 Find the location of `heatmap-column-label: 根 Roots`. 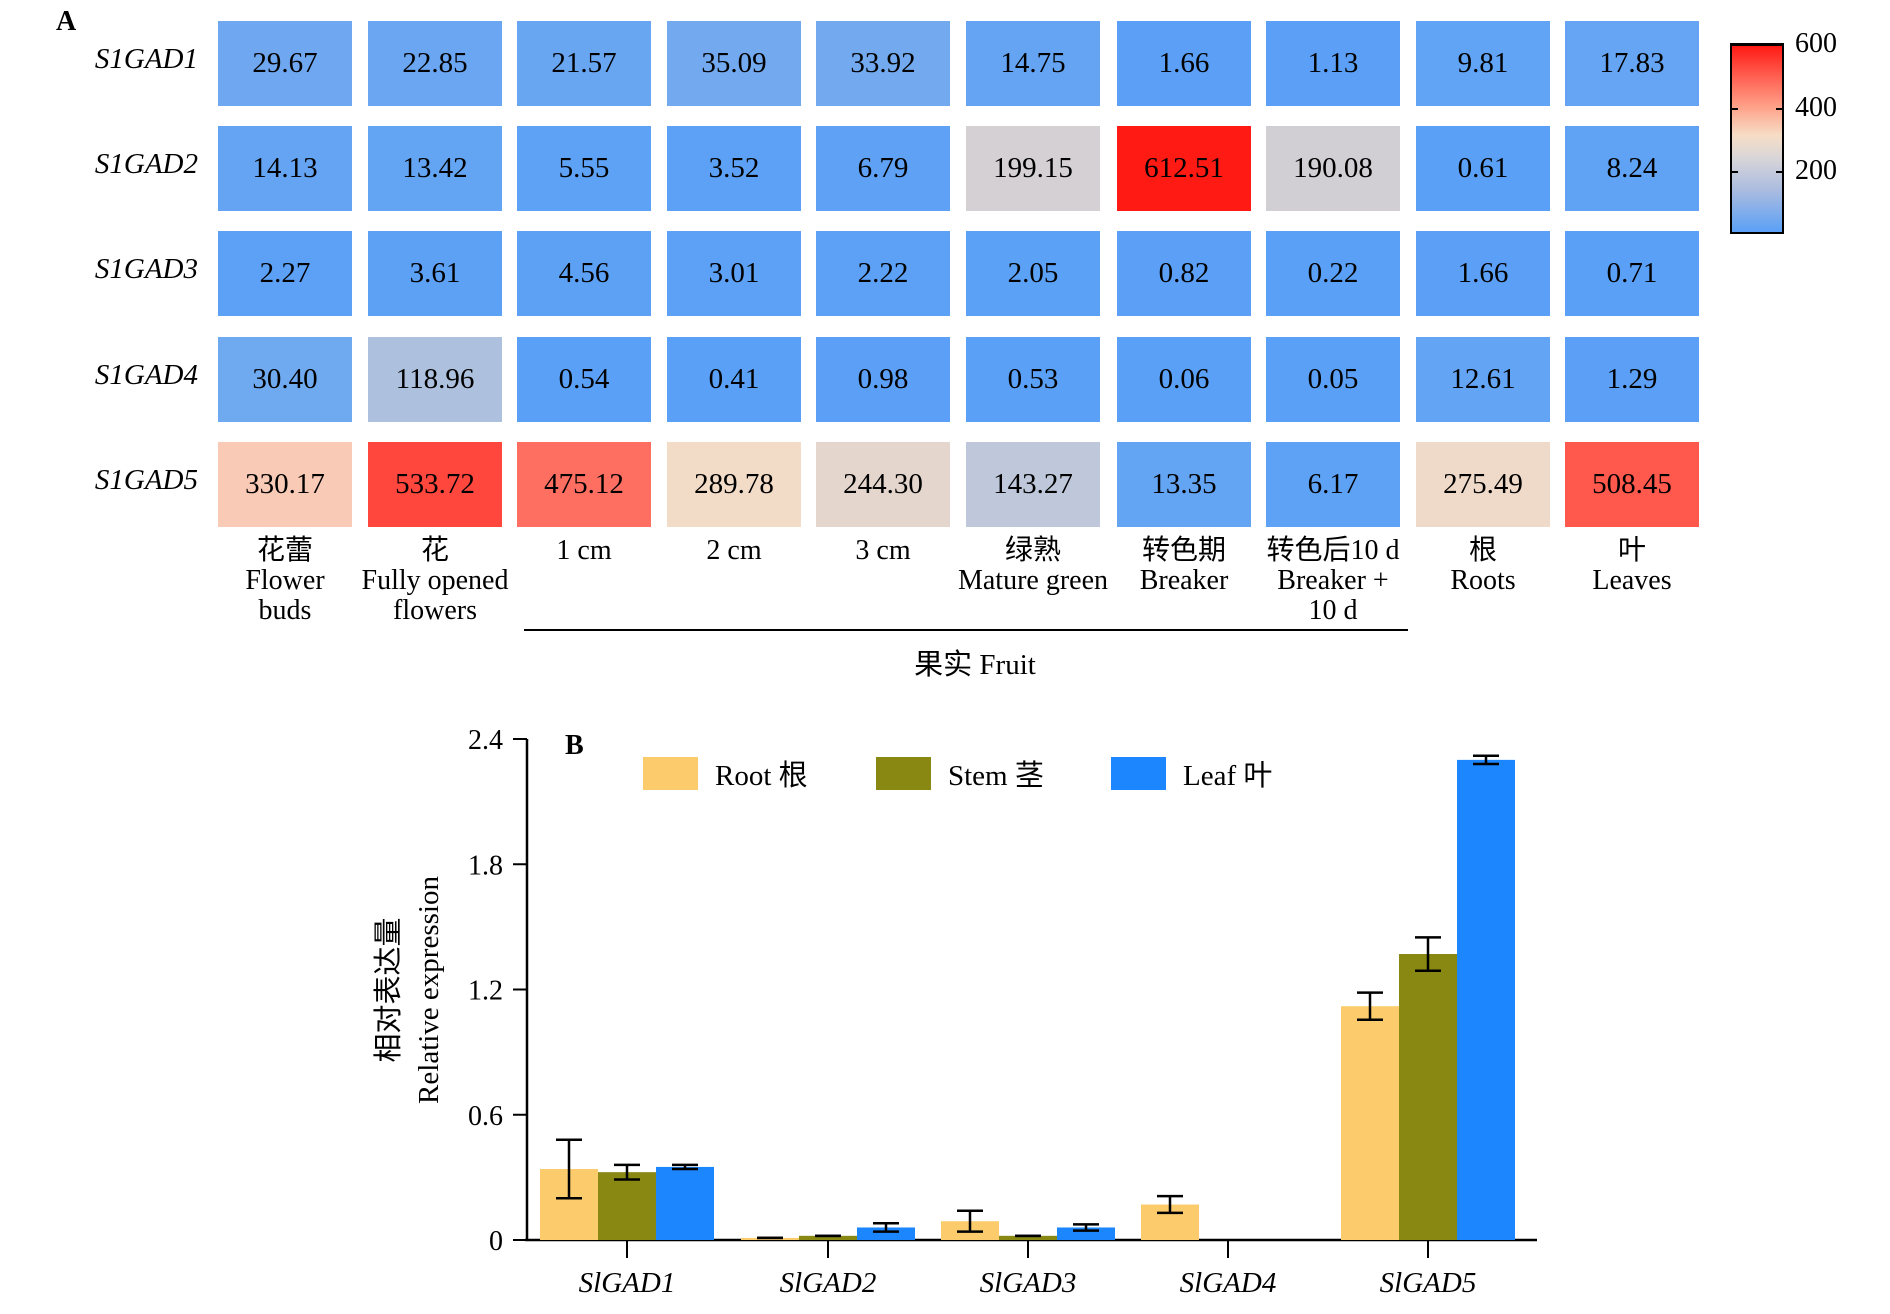

heatmap-column-label: 根 Roots is located at coordinates (1483, 566).